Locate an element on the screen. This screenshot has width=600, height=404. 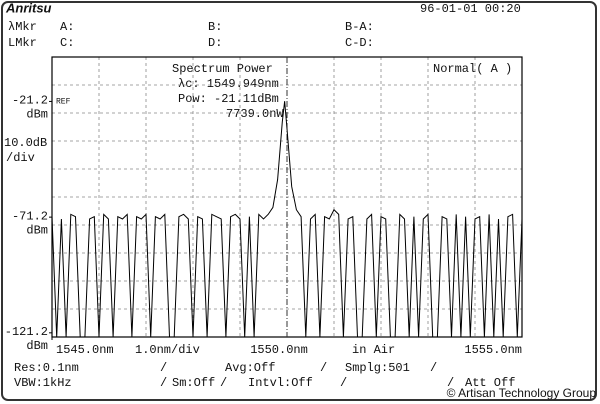
datetime: 96-01-01 00:20 is located at coordinates (470, 9).